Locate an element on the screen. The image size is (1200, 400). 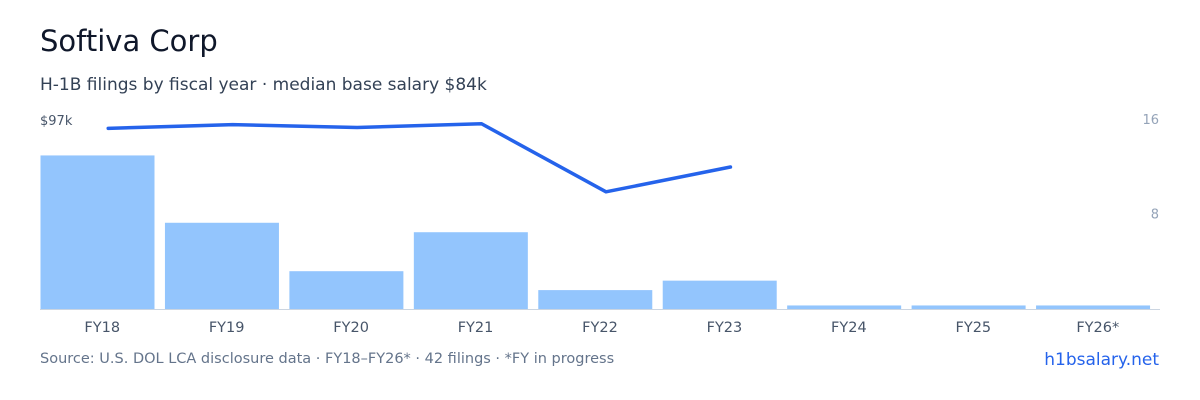
x-tick-label: FY23 is located at coordinates (725, 328).